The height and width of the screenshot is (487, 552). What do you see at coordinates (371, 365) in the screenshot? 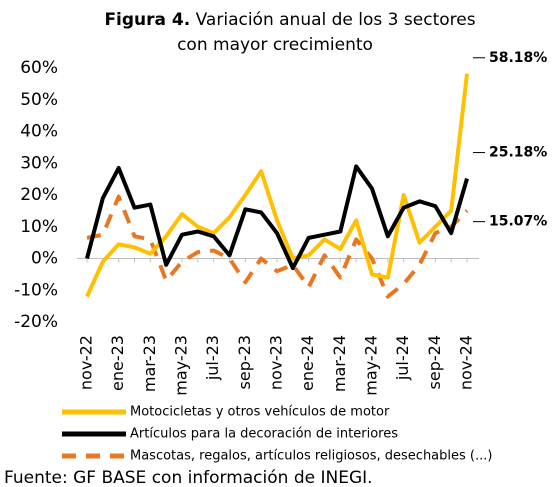
I see `x-tick-label: may-24` at bounding box center [371, 365].